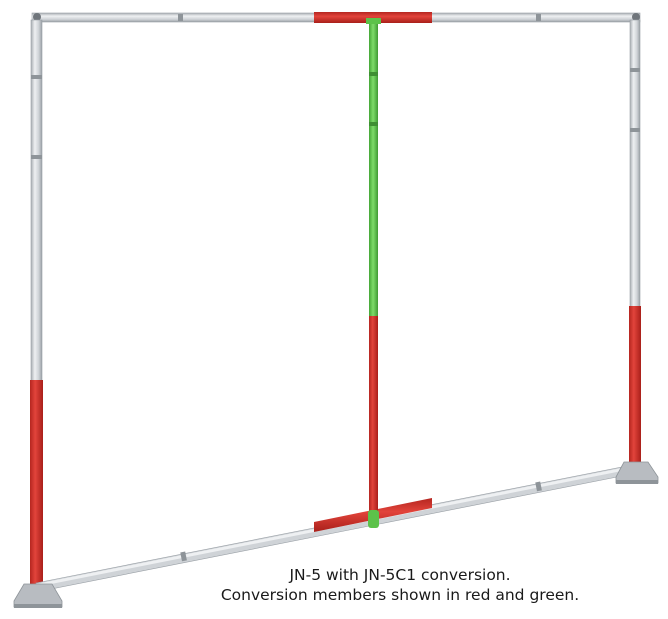 The image size is (668, 619). Describe the element at coordinates (637, 472) in the screenshot. I see `right-foot` at that location.